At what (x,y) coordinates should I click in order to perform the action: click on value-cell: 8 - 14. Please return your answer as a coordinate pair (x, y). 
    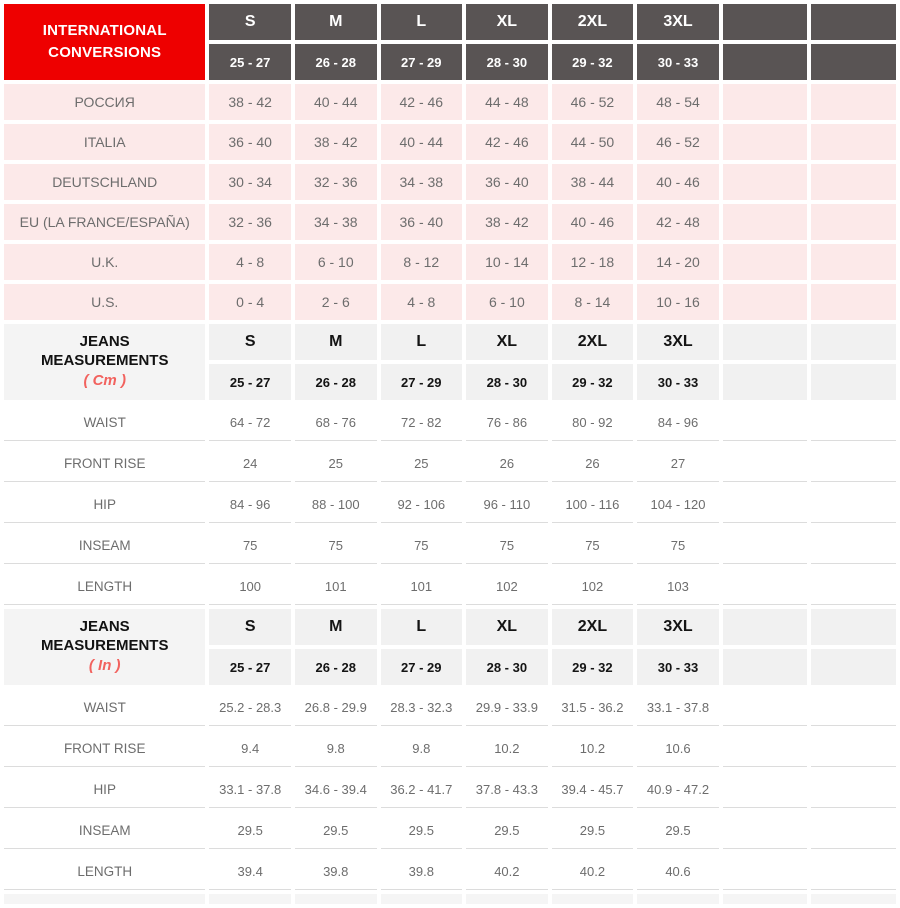
    Looking at the image, I should click on (592, 302).